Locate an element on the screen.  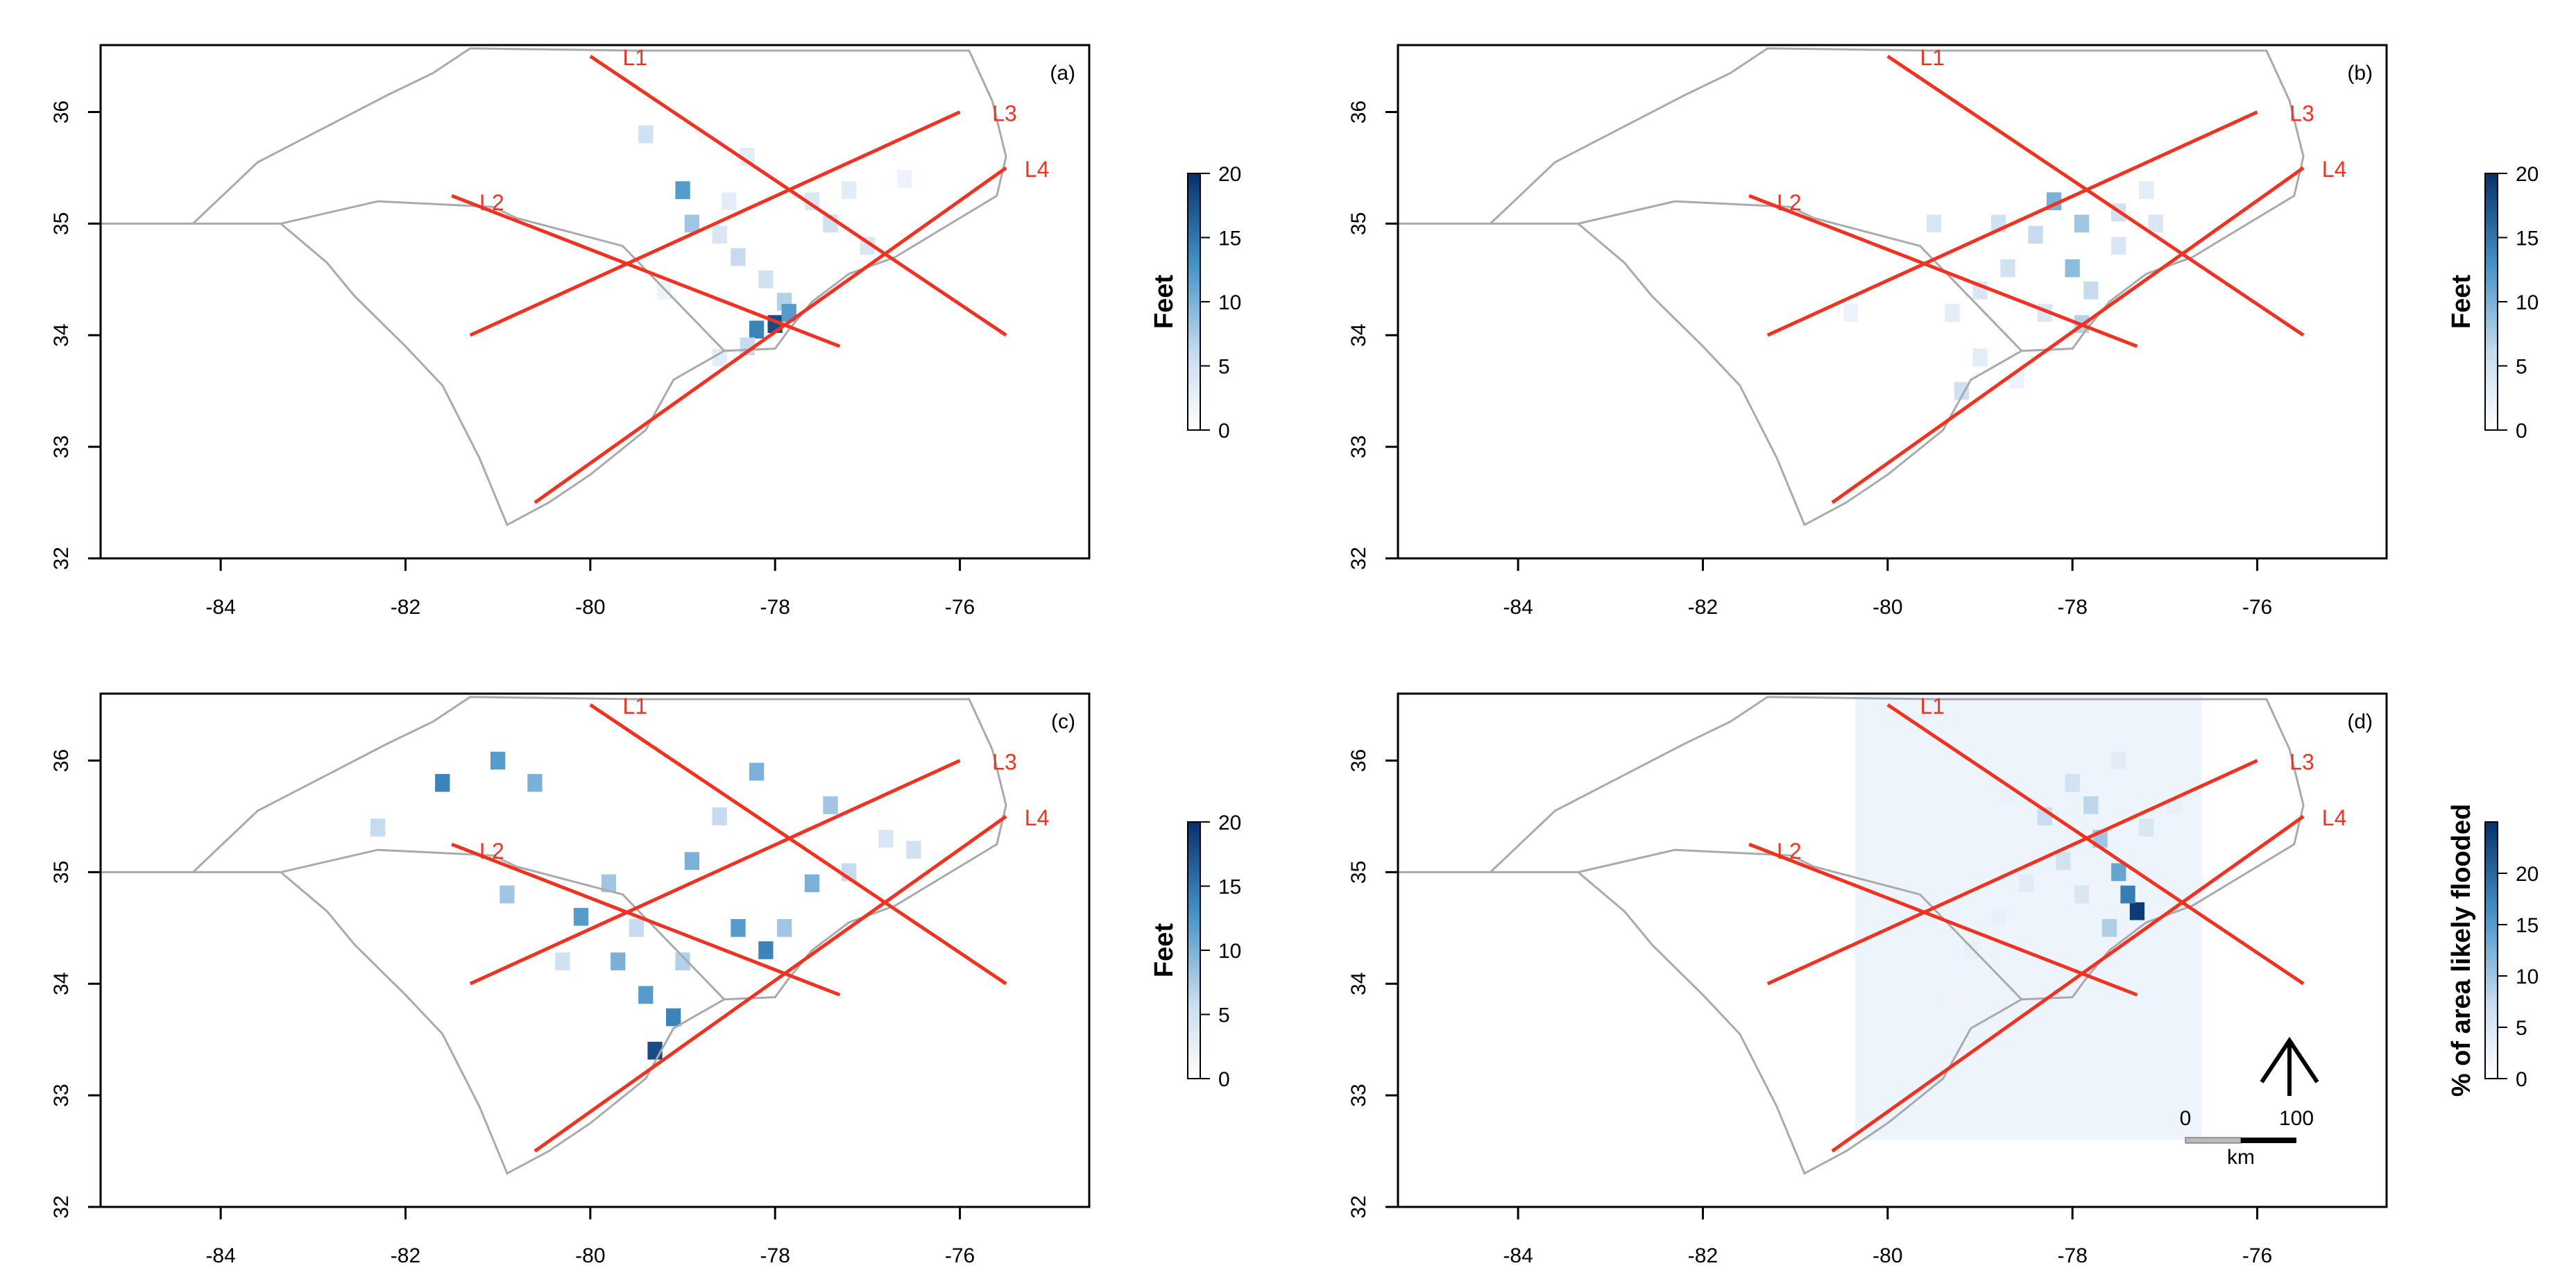
panel-label: (b) is located at coordinates (2360, 73).